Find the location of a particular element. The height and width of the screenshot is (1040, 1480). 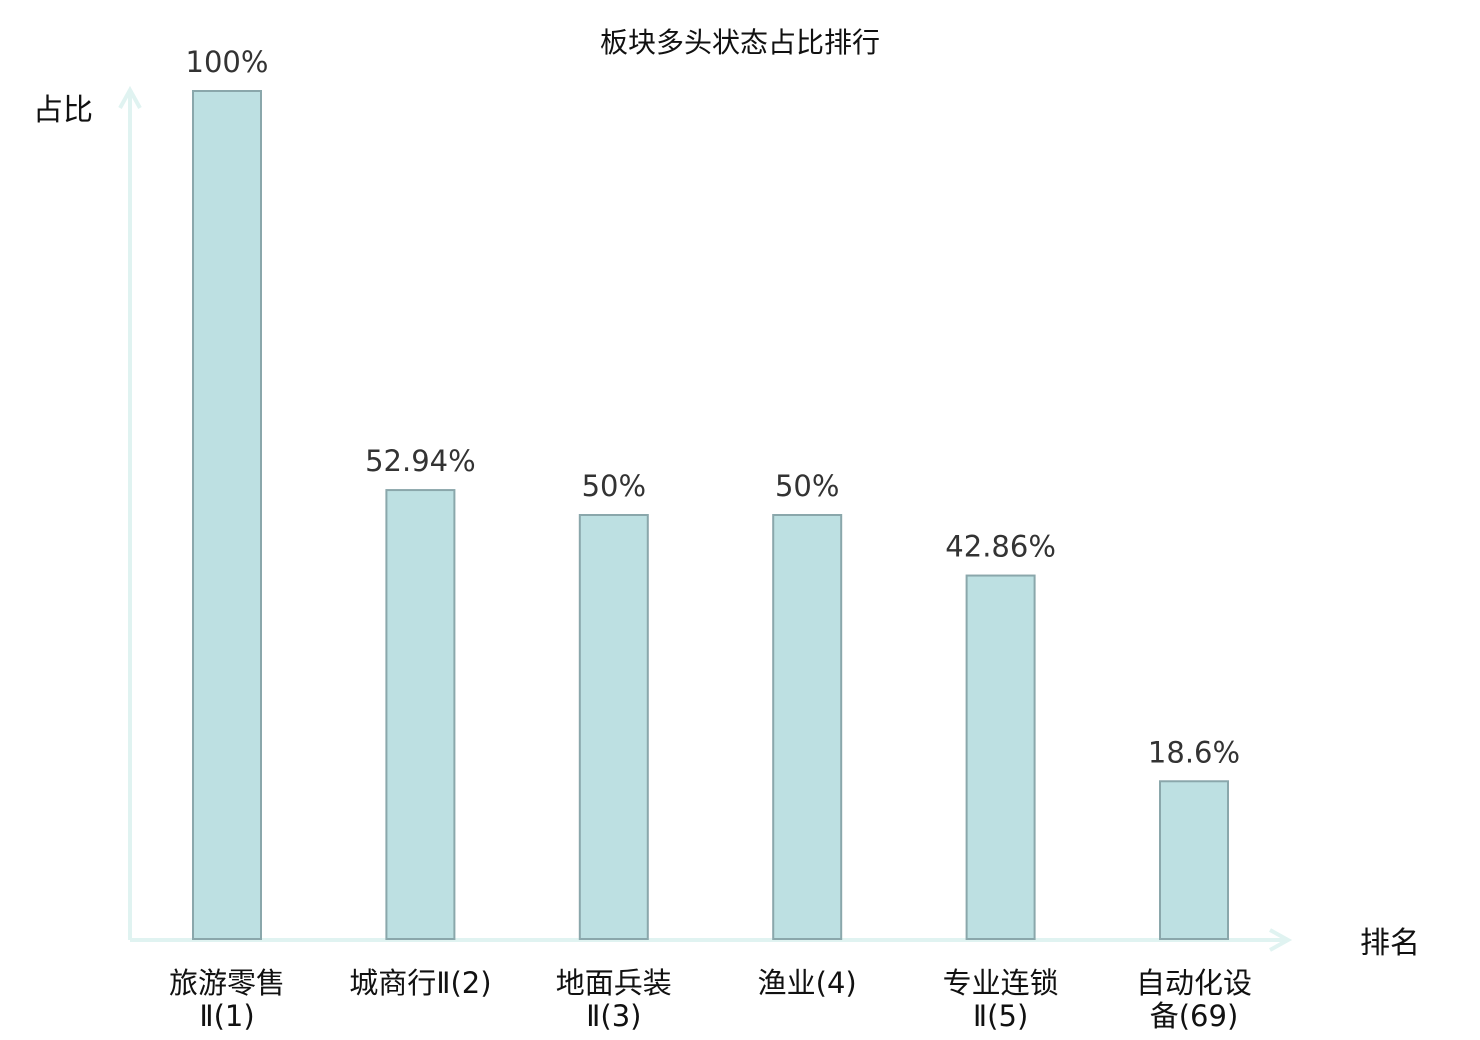

category-label: Ⅱ(1) is located at coordinates (226, 1016).